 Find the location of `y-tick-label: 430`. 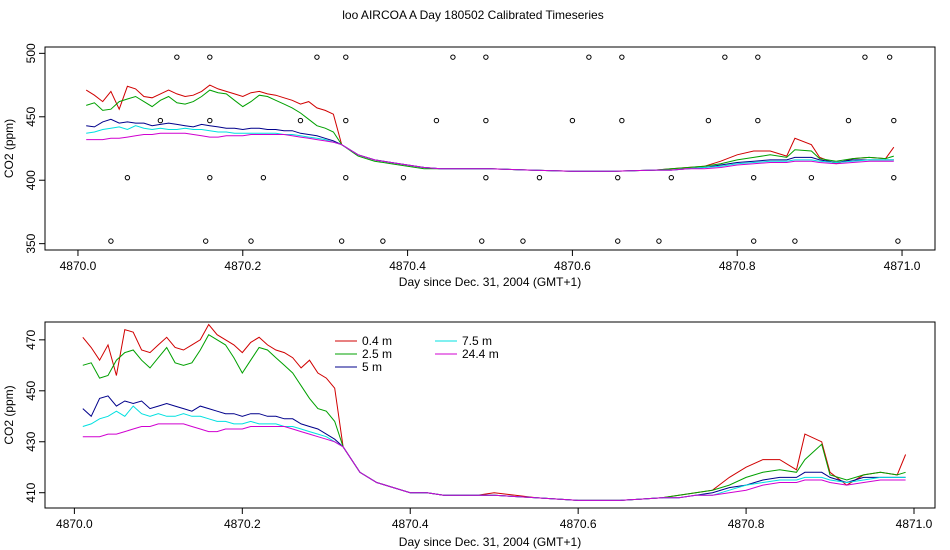

y-tick-label: 430 is located at coordinates (31, 441).